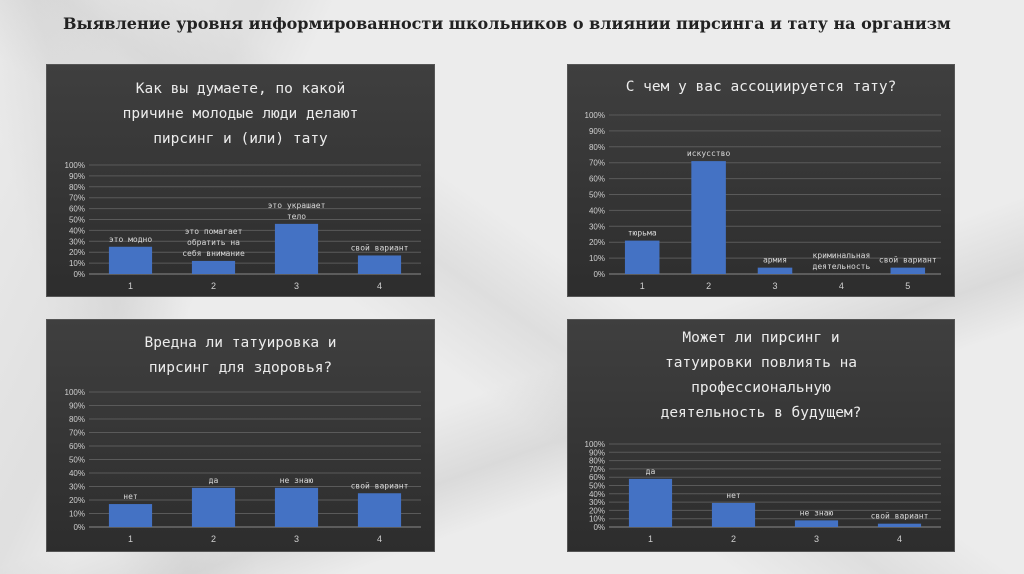 The image size is (1024, 574). What do you see at coordinates (213, 253) in the screenshot?
I see `data-label: себя внимание` at bounding box center [213, 253].